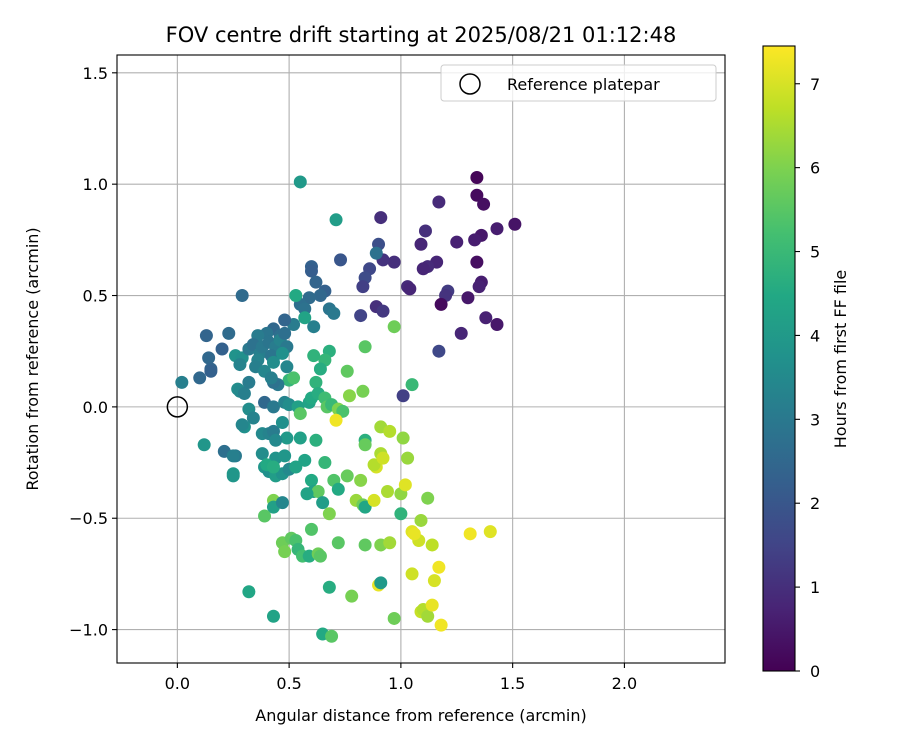  I want to click on y-axis-label: Rotation from reference (arcmin), so click(32, 358).